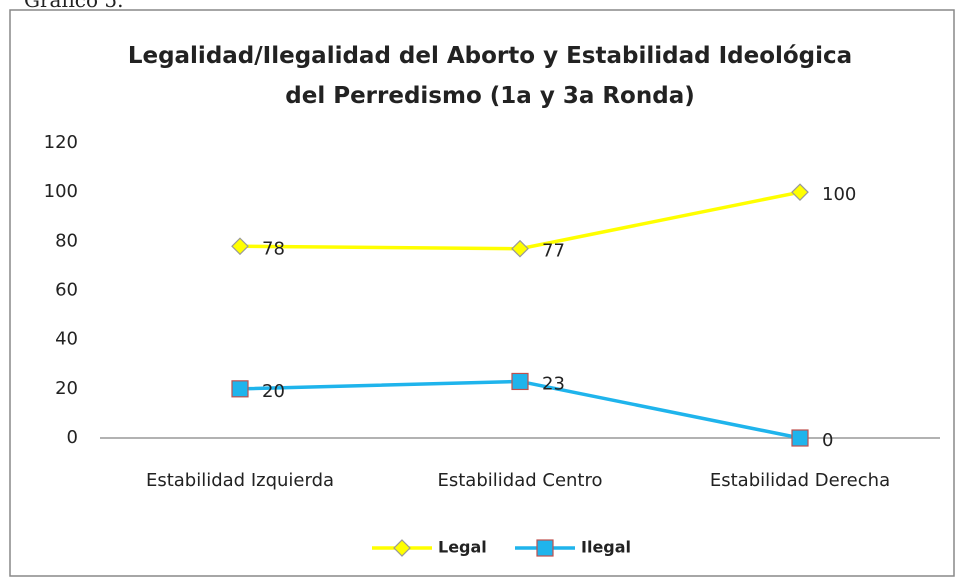 This screenshot has height=578, width=959. What do you see at coordinates (520, 480) in the screenshot?
I see `x-tick-label: Estabilidad Centro` at bounding box center [520, 480].